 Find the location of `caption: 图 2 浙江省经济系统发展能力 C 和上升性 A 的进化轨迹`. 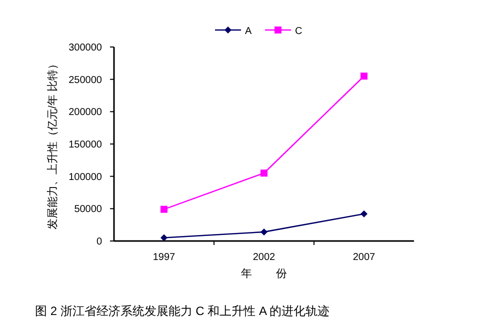

caption: 图 2 浙江省经济系统发展能力 C 和上升性 A 的进化轨迹 is located at coordinates (182, 311).